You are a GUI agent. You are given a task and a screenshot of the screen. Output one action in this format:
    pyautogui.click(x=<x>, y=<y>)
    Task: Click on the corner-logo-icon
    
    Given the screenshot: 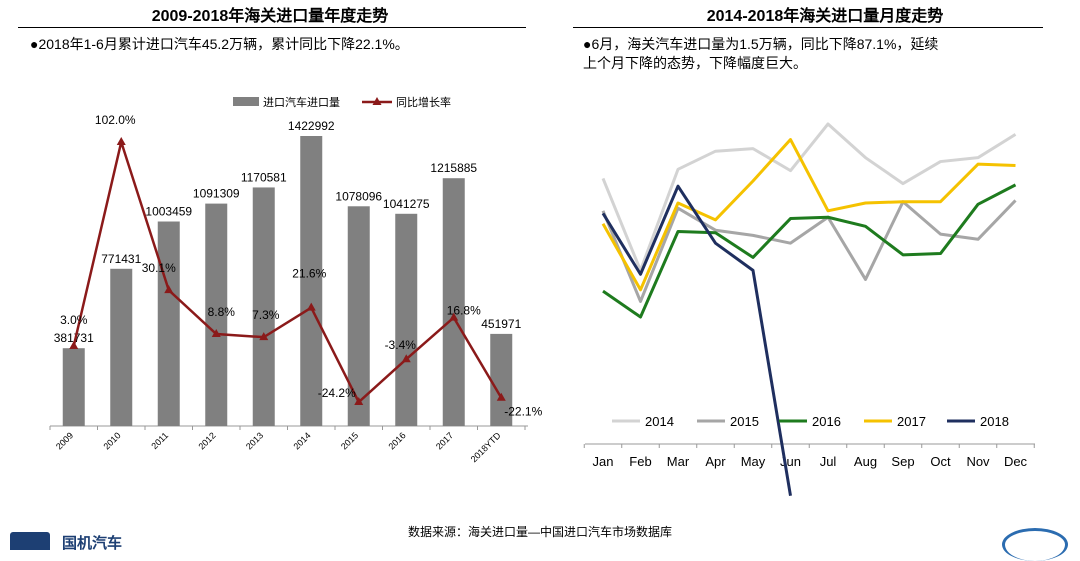 What is the action you would take?
    pyautogui.click(x=1035, y=544)
    